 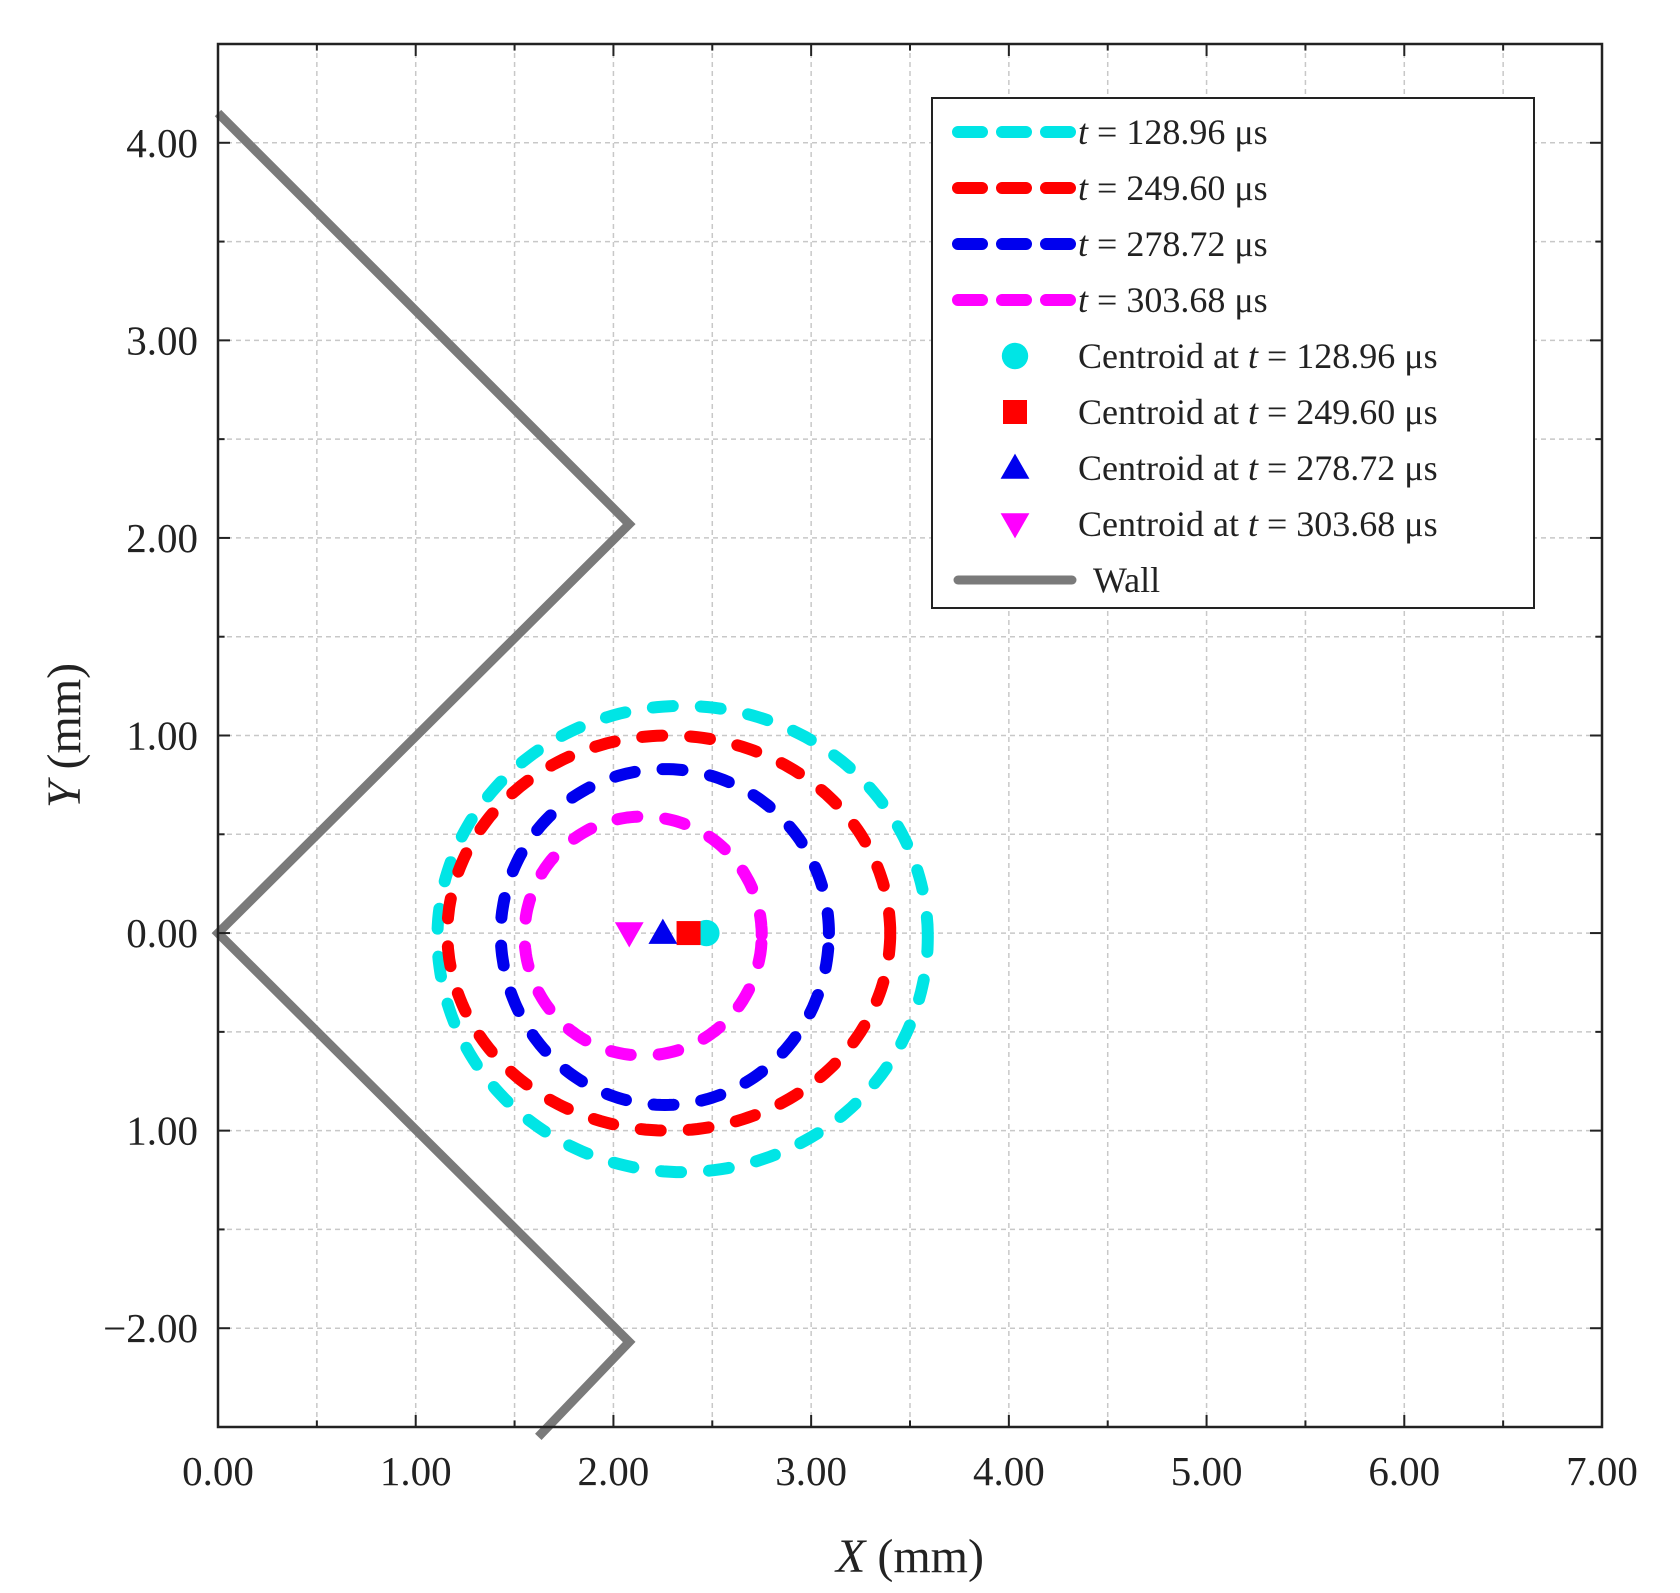 I want to click on centroid-markers, so click(x=667, y=933).